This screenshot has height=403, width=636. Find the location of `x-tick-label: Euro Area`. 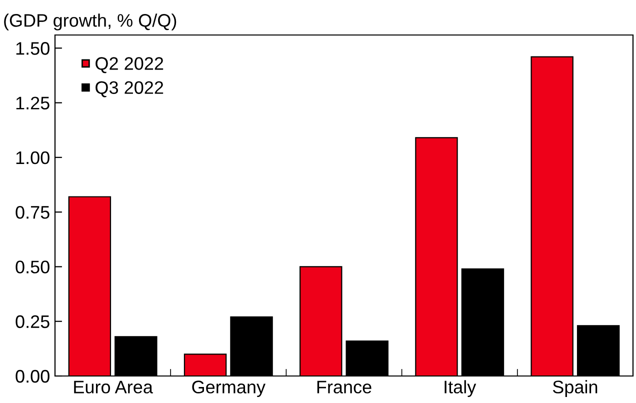

x-tick-label: Euro Area is located at coordinates (113, 387).